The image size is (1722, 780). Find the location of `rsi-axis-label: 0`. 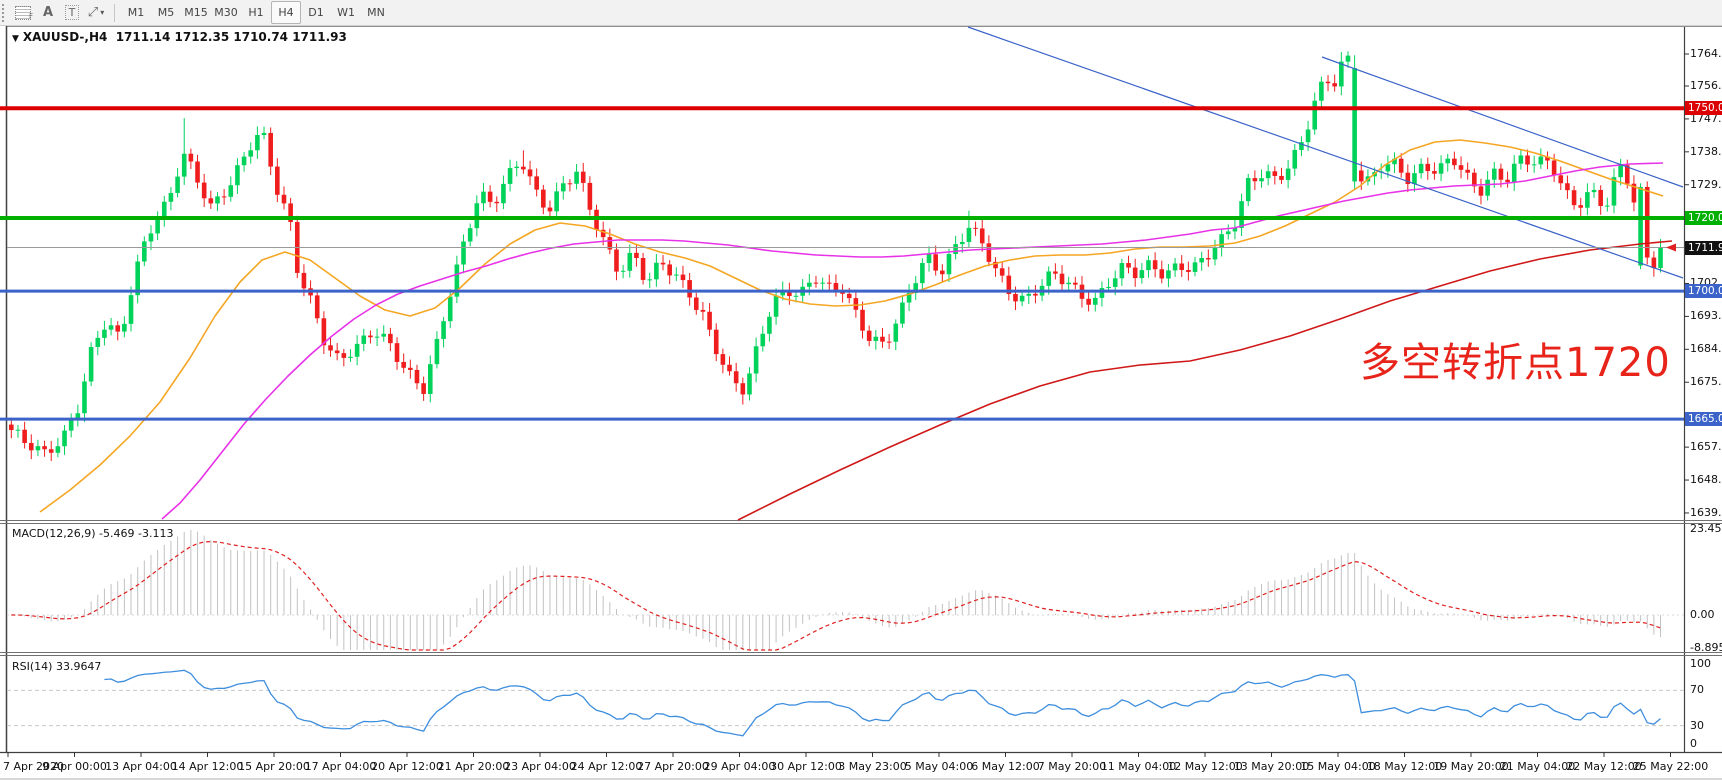

rsi-axis-label: 0 is located at coordinates (1693, 743).